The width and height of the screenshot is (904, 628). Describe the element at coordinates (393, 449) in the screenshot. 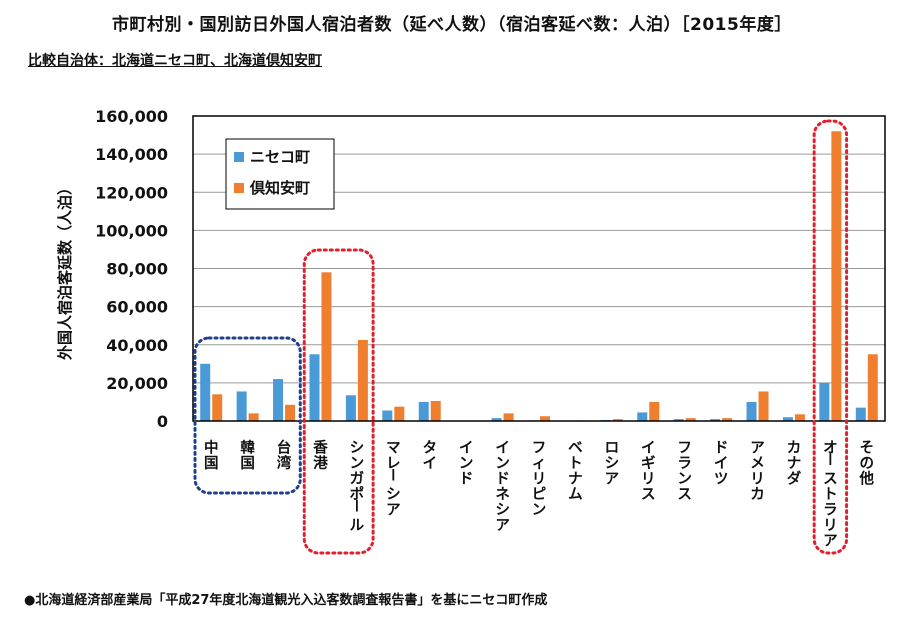

I see `x-tick-char: マ` at that location.